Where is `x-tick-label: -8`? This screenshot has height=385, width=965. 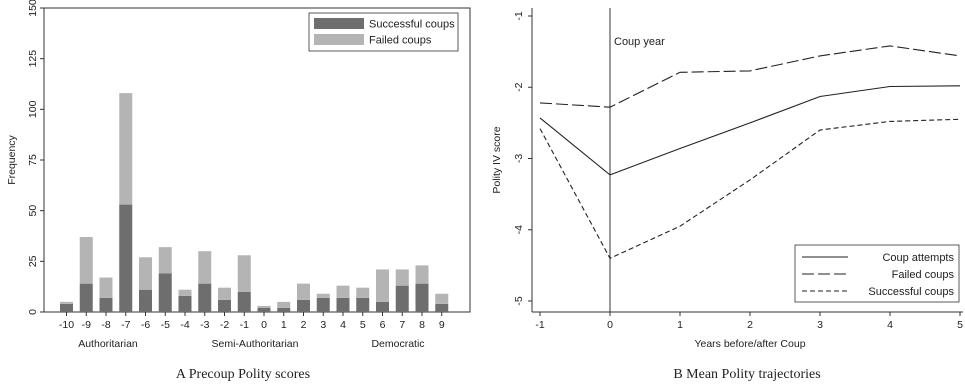 x-tick-label: -8 is located at coordinates (105, 325).